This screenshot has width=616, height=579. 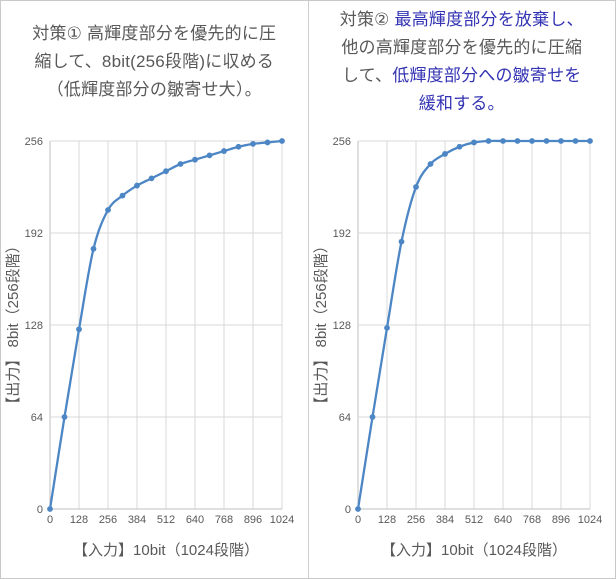 I want to click on panel-title-segment: して、, so click(x=367, y=75).